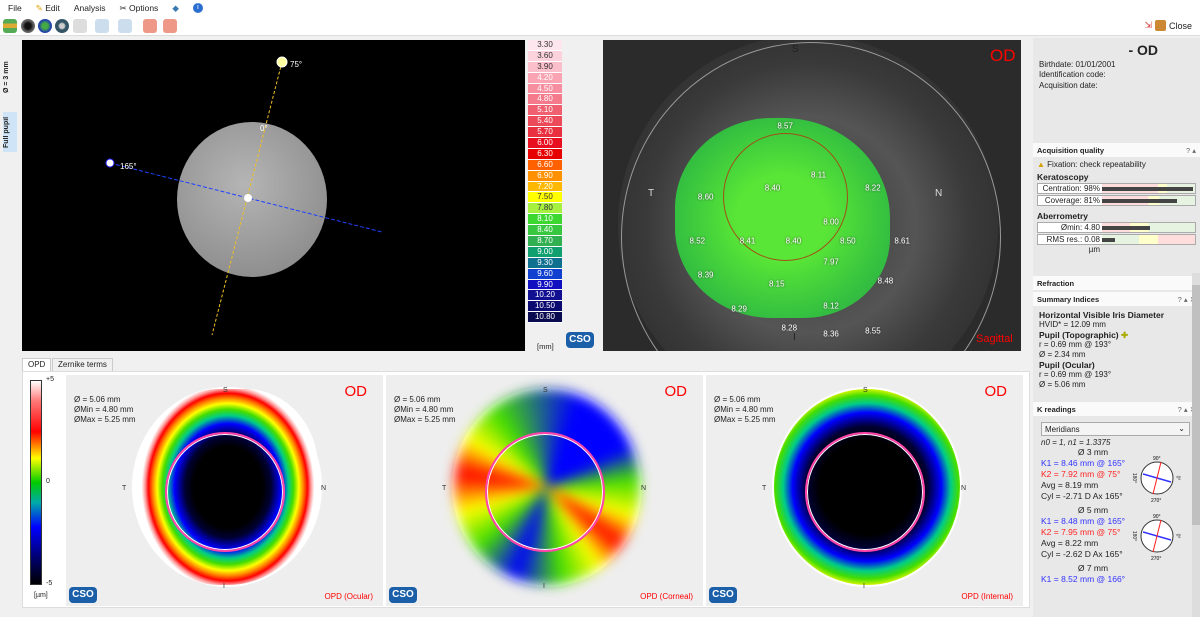 The height and width of the screenshot is (617, 1200). I want to click on dial-180: 180°, so click(1134, 535).